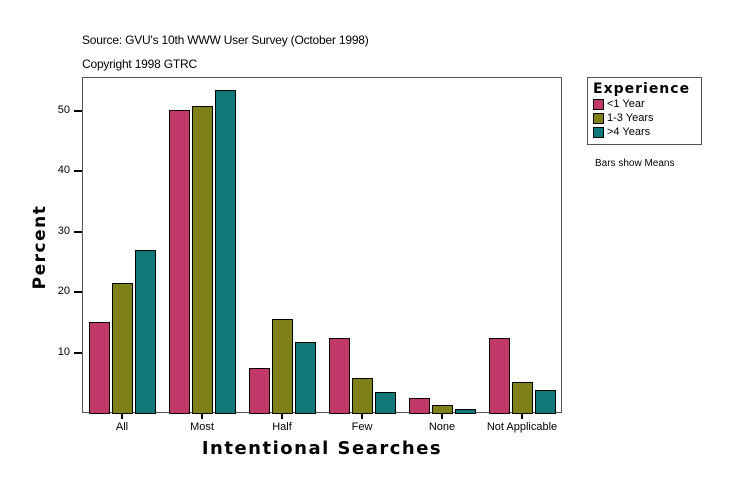 Image resolution: width=736 pixels, height=496 pixels. What do you see at coordinates (282, 427) in the screenshot?
I see `x-tick-label: Half` at bounding box center [282, 427].